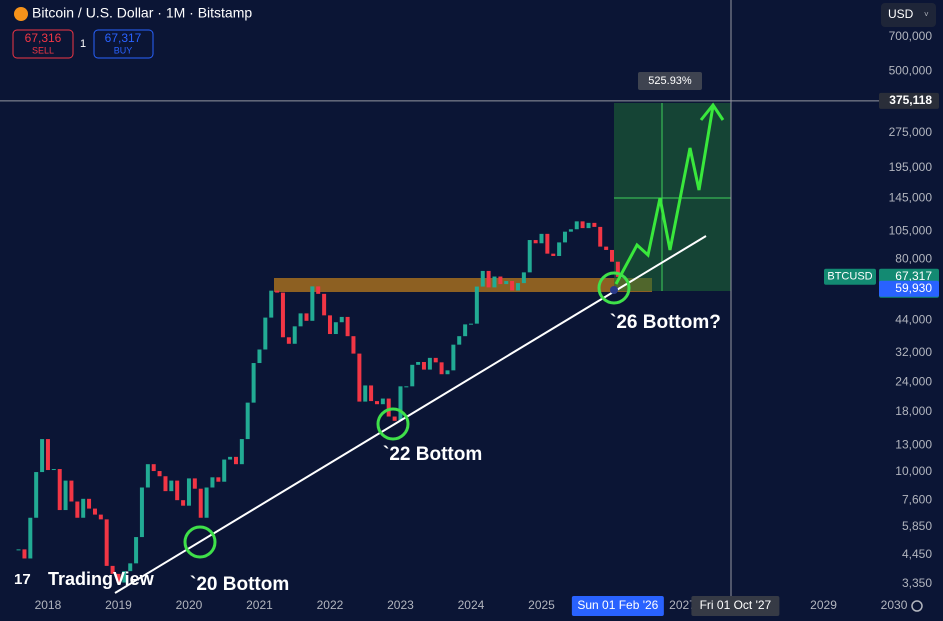  I want to click on symbol-title: Bitcoin / U.S. Dollar · 1M · Bitstamp, so click(142, 13).